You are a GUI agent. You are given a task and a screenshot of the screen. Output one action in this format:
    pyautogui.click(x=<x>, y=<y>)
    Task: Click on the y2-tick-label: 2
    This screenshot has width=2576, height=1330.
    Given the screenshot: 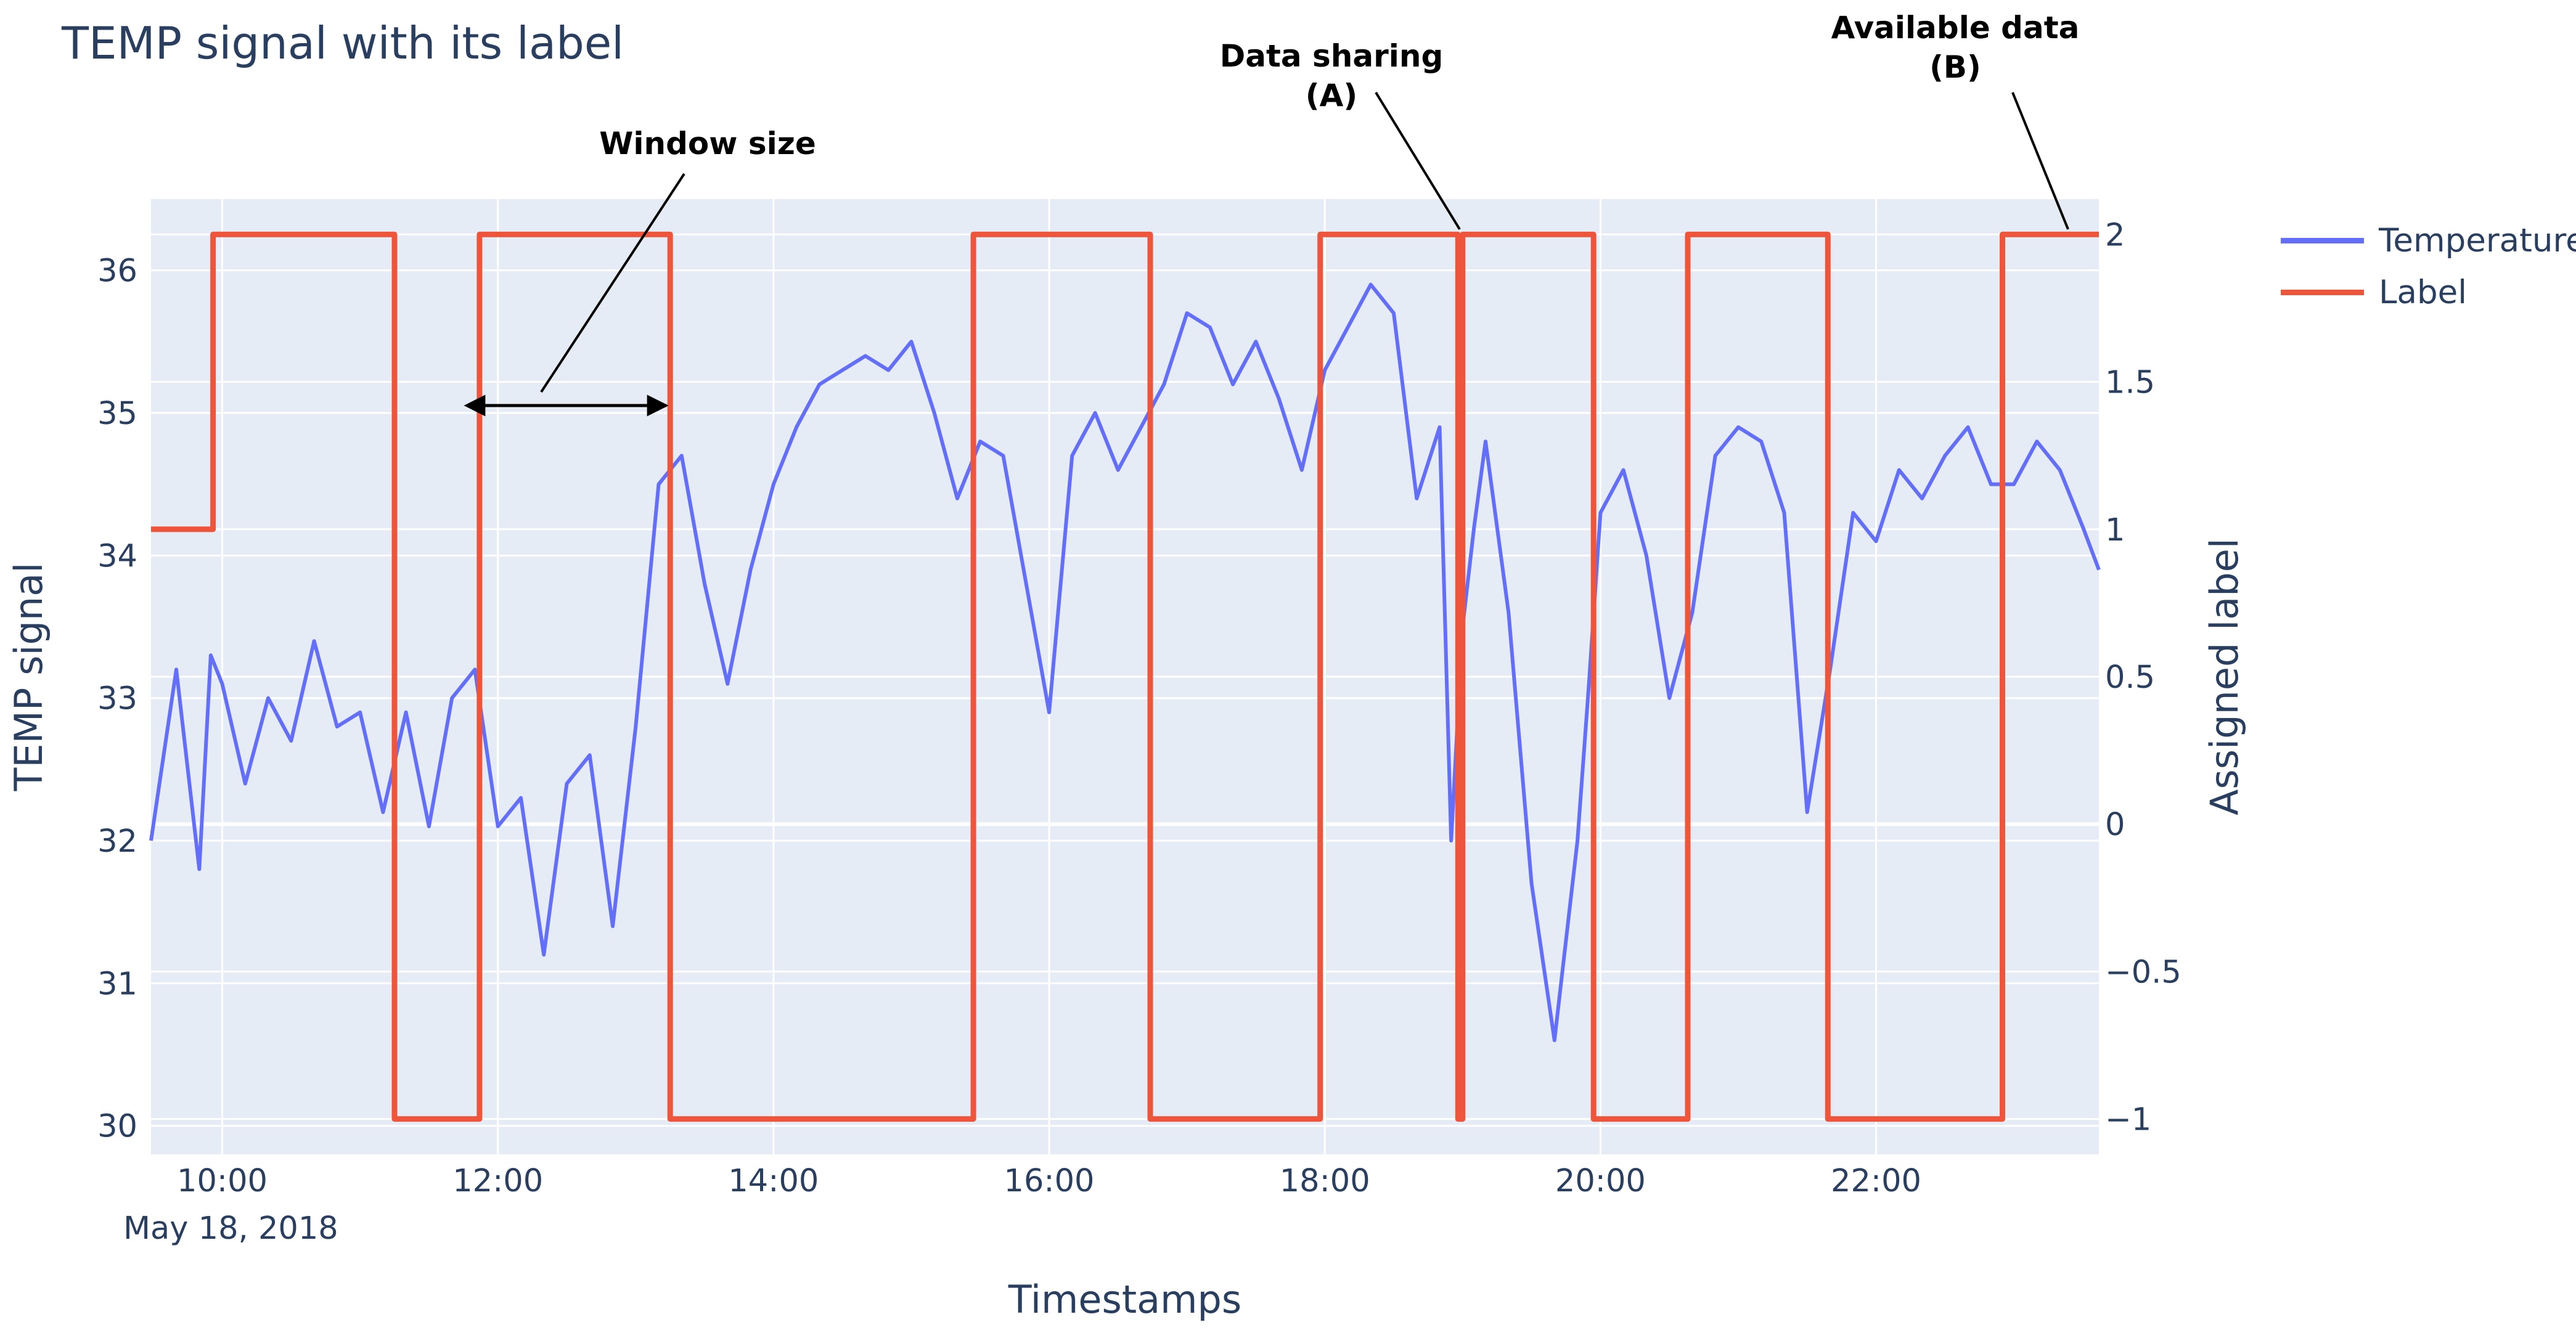 What is the action you would take?
    pyautogui.click(x=2115, y=235)
    